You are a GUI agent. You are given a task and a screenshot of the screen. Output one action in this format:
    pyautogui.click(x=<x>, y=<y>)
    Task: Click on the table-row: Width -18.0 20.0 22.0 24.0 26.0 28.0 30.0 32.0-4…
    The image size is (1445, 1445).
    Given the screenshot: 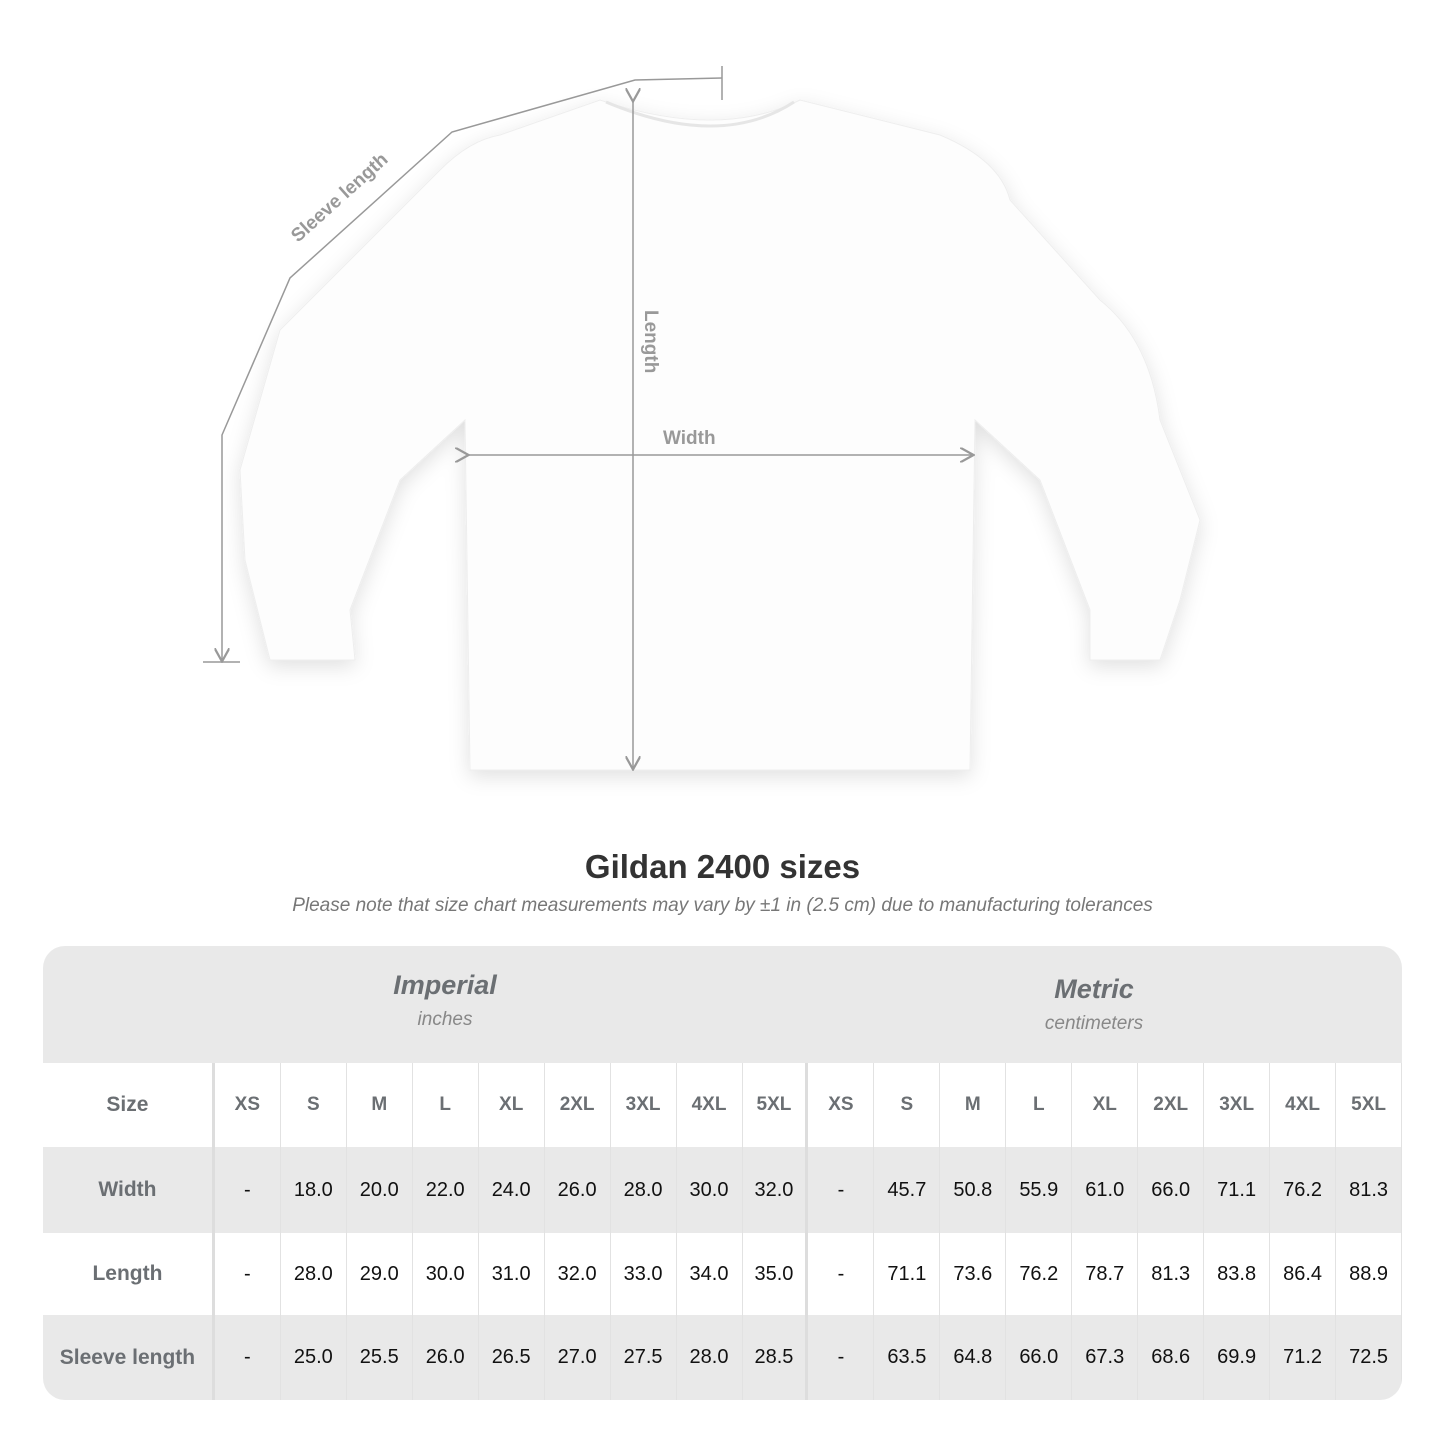 What is the action you would take?
    pyautogui.click(x=722, y=1190)
    